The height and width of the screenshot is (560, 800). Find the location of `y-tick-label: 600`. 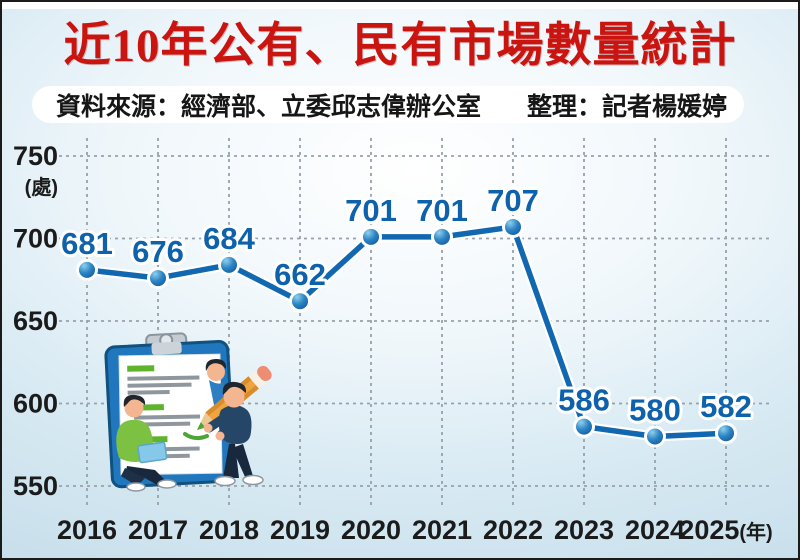

y-tick-label: 600 is located at coordinates (35, 404).